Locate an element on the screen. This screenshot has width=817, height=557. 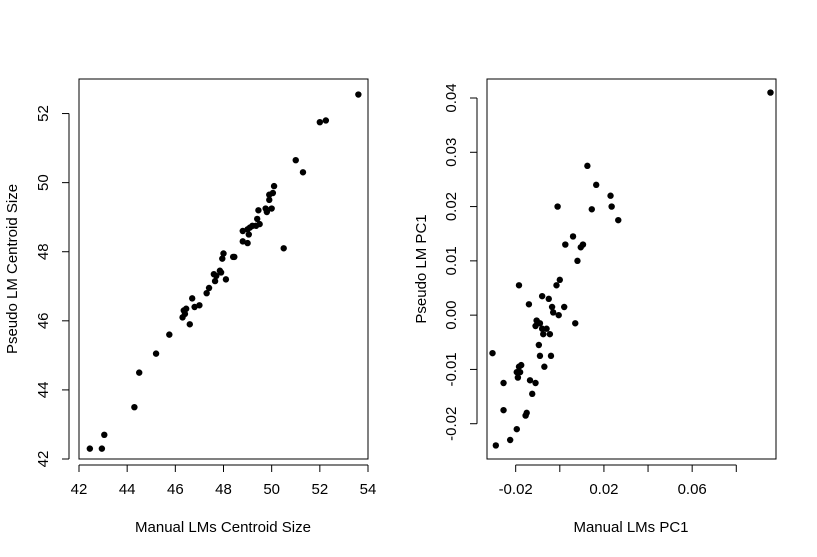
x-axis-right: -0.02 0.02 0.06 is located at coordinates (618, 481).